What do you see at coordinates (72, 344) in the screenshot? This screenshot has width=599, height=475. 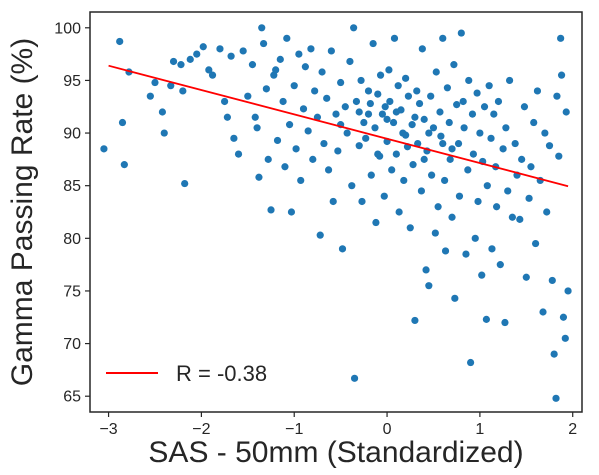 I see `y-tick-label: 70` at bounding box center [72, 344].